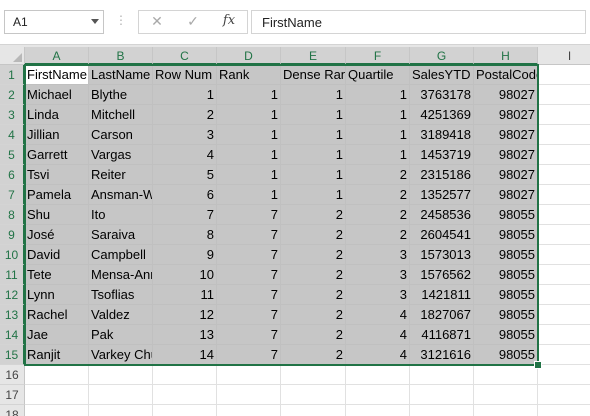 This screenshot has width=590, height=416. Describe the element at coordinates (378, 215) in the screenshot. I see `cell-f8: 2` at that location.